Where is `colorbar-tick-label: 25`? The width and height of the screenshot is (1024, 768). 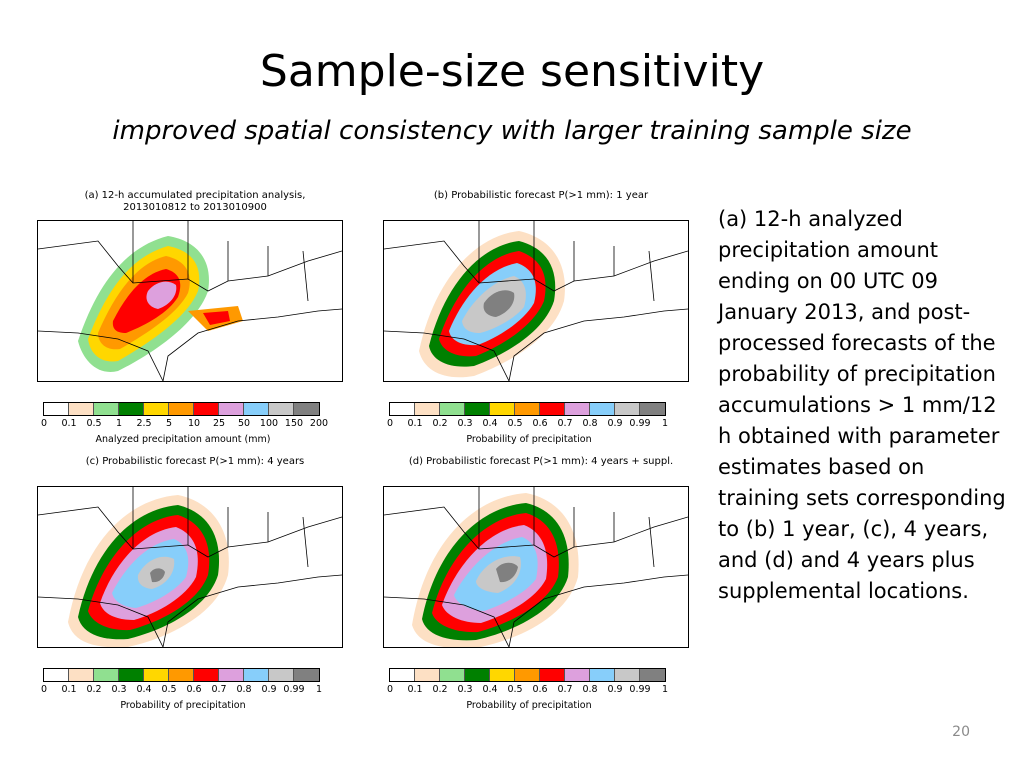 colorbar-tick-label: 25 is located at coordinates (219, 423).